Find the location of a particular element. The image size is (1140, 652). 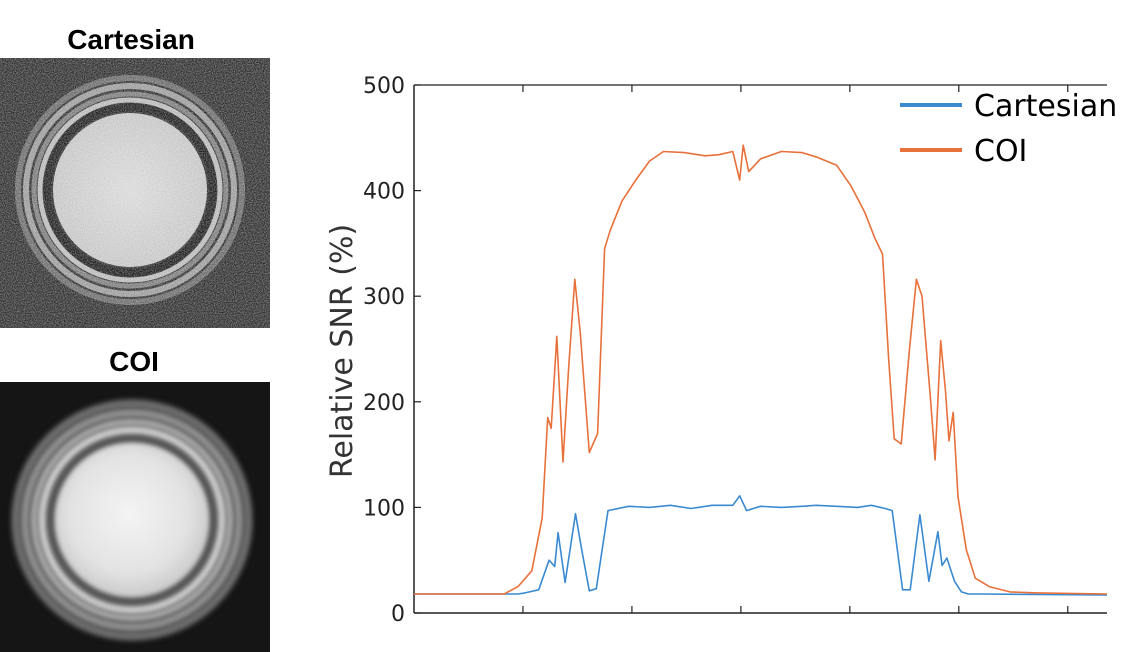

y-tick-label: 200 is located at coordinates (384, 403).